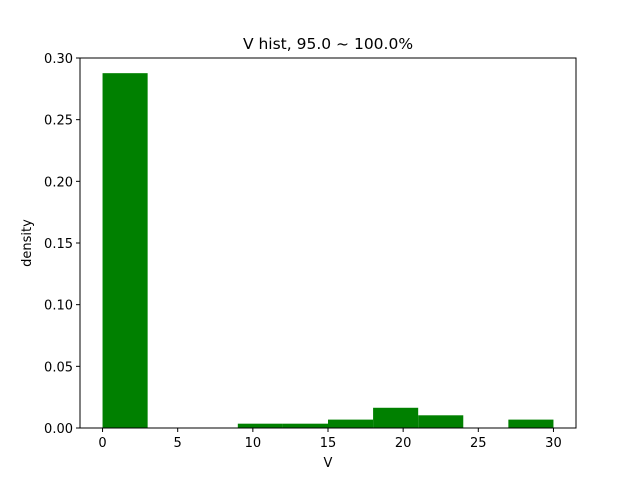  What do you see at coordinates (58, 306) in the screenshot?
I see `y-tick-label: 0.10` at bounding box center [58, 306].